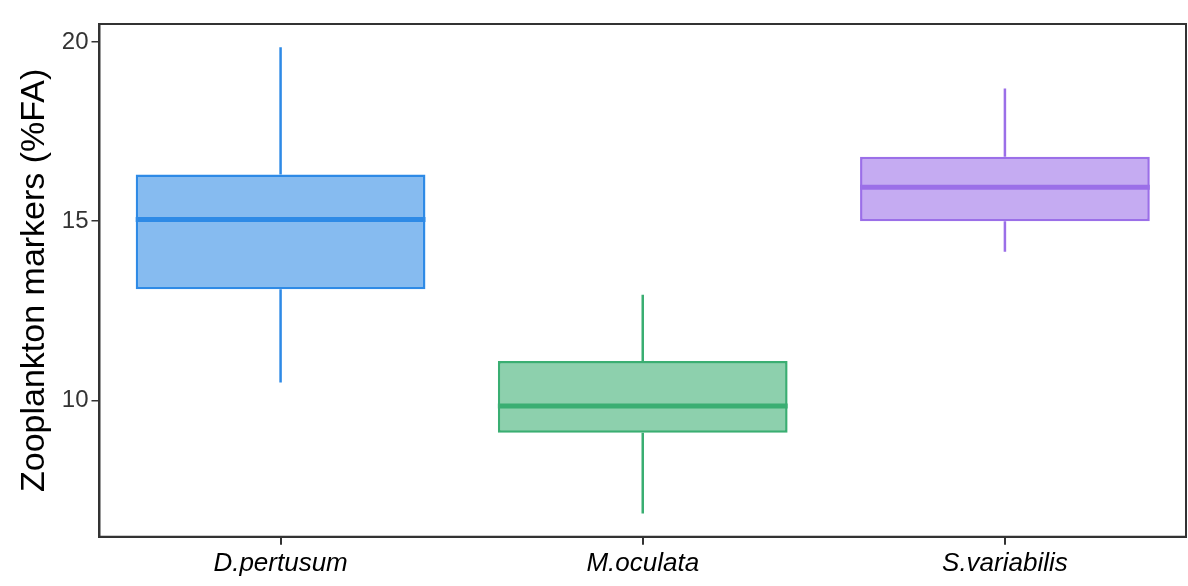 The image size is (1188, 586). Describe the element at coordinates (31, 280) in the screenshot. I see `y-axis-title: Zooplankton markers (%FA)` at that location.